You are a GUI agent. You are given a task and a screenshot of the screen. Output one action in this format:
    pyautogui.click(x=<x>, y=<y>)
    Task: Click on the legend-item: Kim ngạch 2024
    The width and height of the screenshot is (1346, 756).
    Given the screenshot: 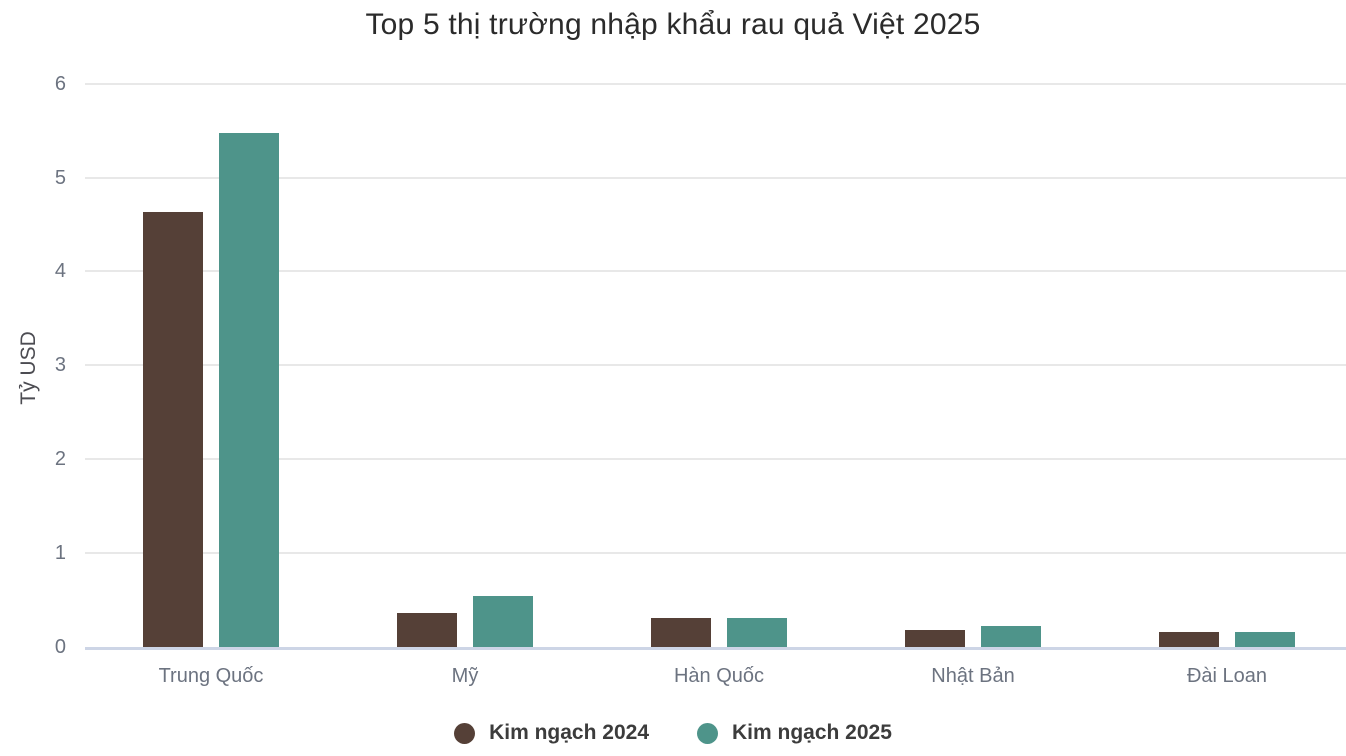 What is the action you would take?
    pyautogui.click(x=551, y=733)
    